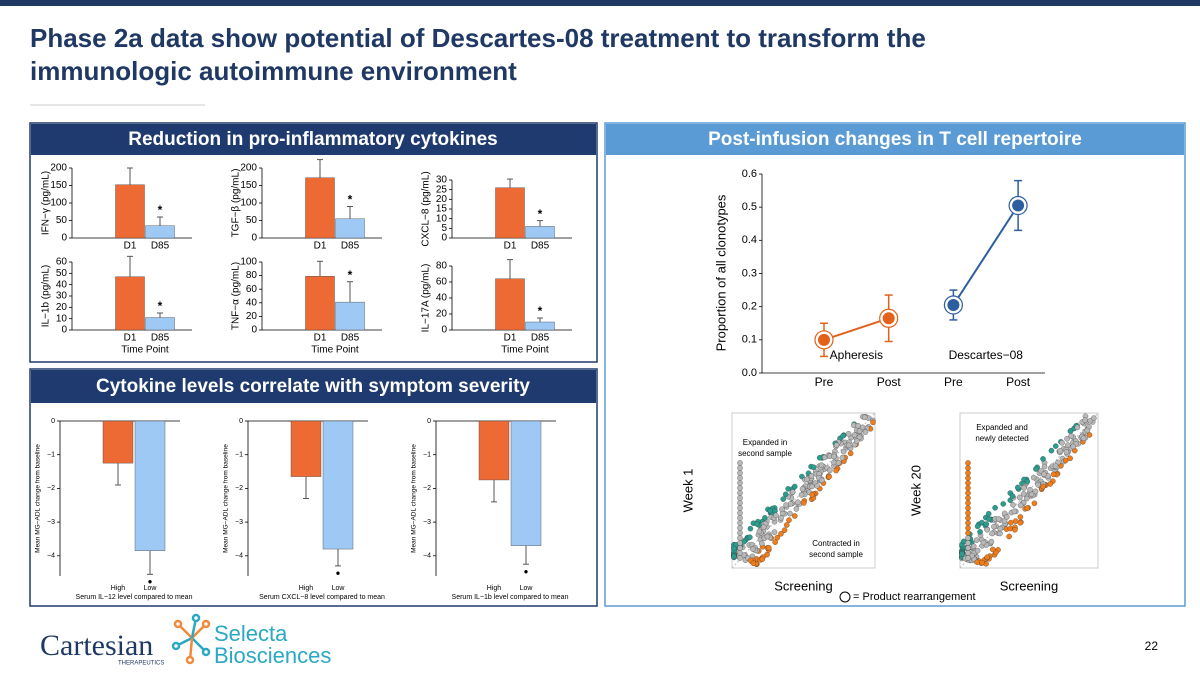 This screenshot has height=675, width=1200. I want to click on y-tick-label: 0, so click(254, 238).